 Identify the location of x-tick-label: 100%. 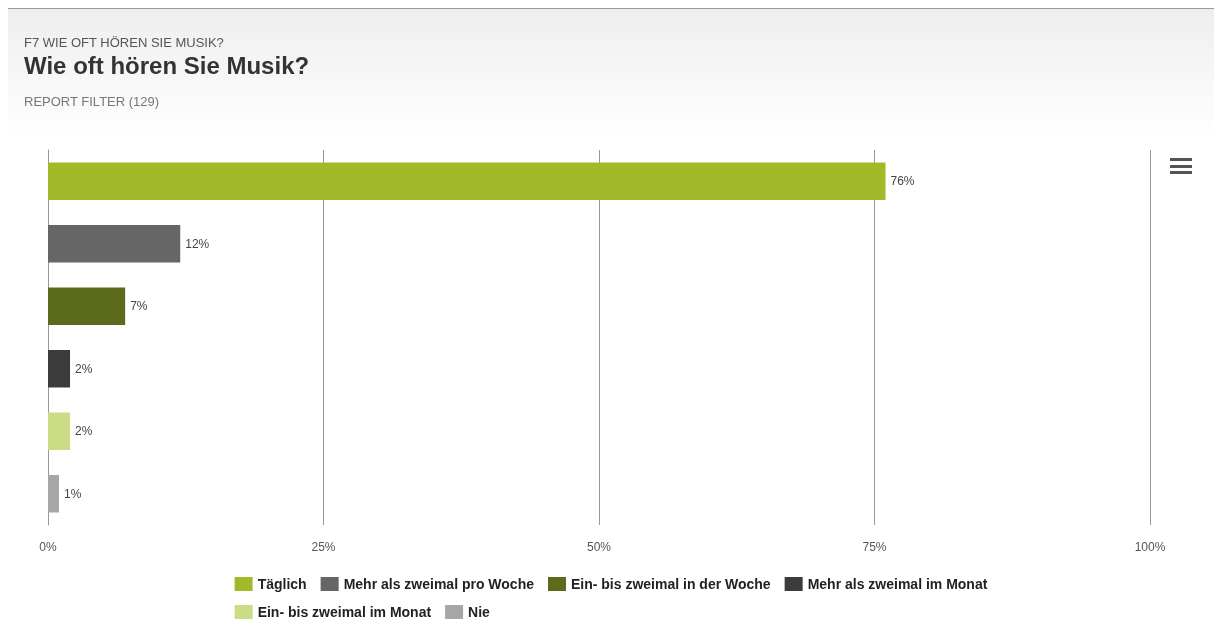
(1150, 547).